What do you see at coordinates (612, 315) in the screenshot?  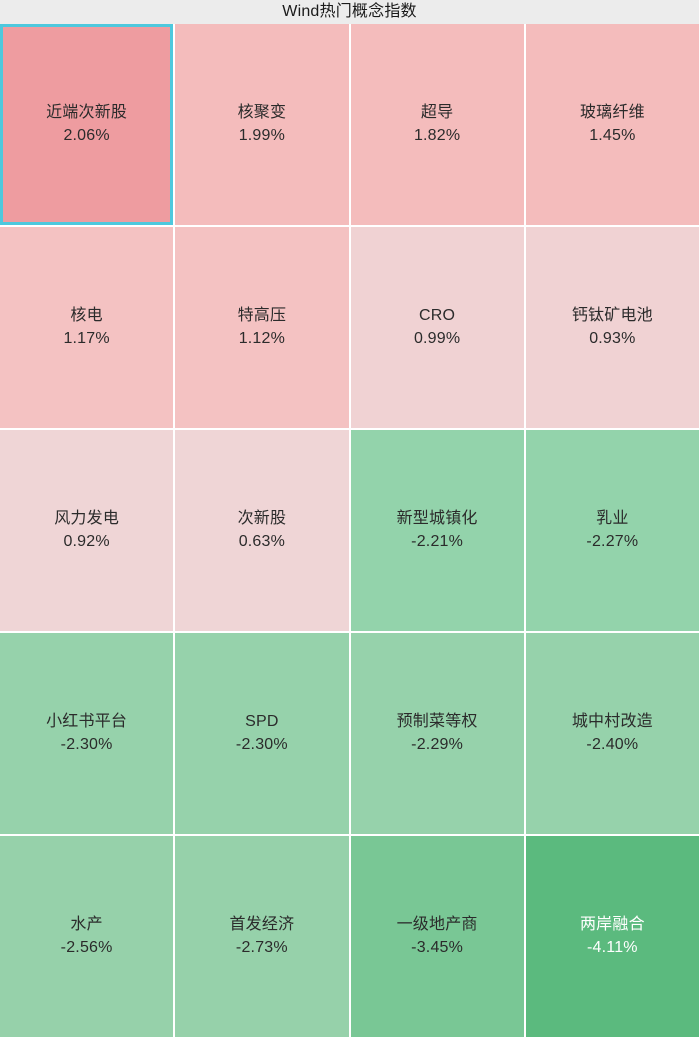 I see `treemap-cell-label: 钙钛矿电池` at bounding box center [612, 315].